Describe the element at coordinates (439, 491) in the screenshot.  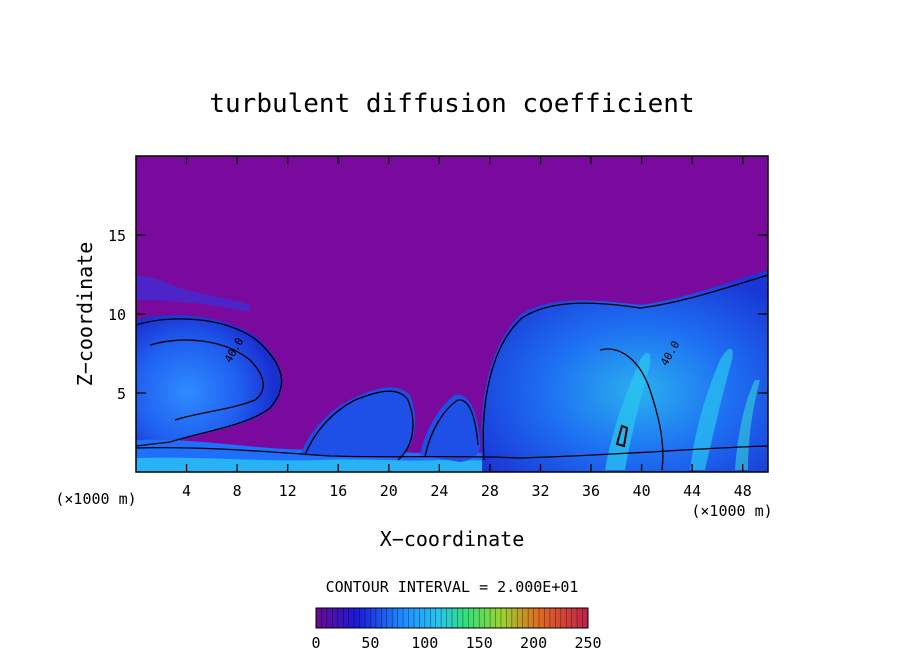
I see `x-tick-label: 24` at that location.